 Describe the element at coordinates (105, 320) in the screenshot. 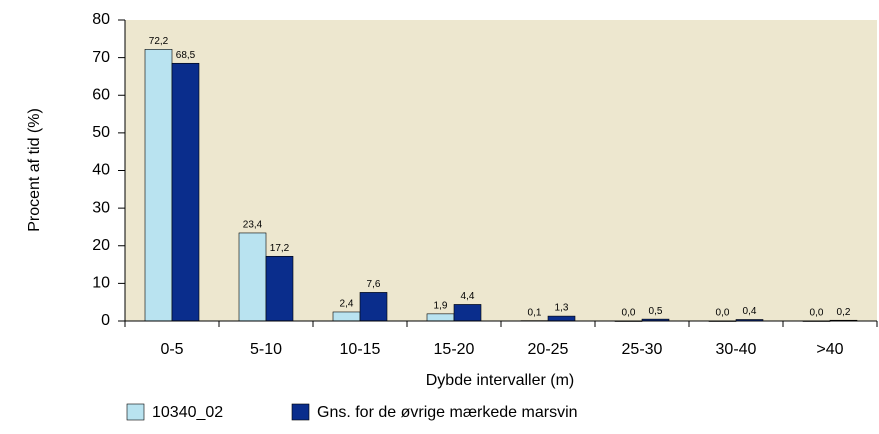

I see `y-tick-label: 0` at that location.